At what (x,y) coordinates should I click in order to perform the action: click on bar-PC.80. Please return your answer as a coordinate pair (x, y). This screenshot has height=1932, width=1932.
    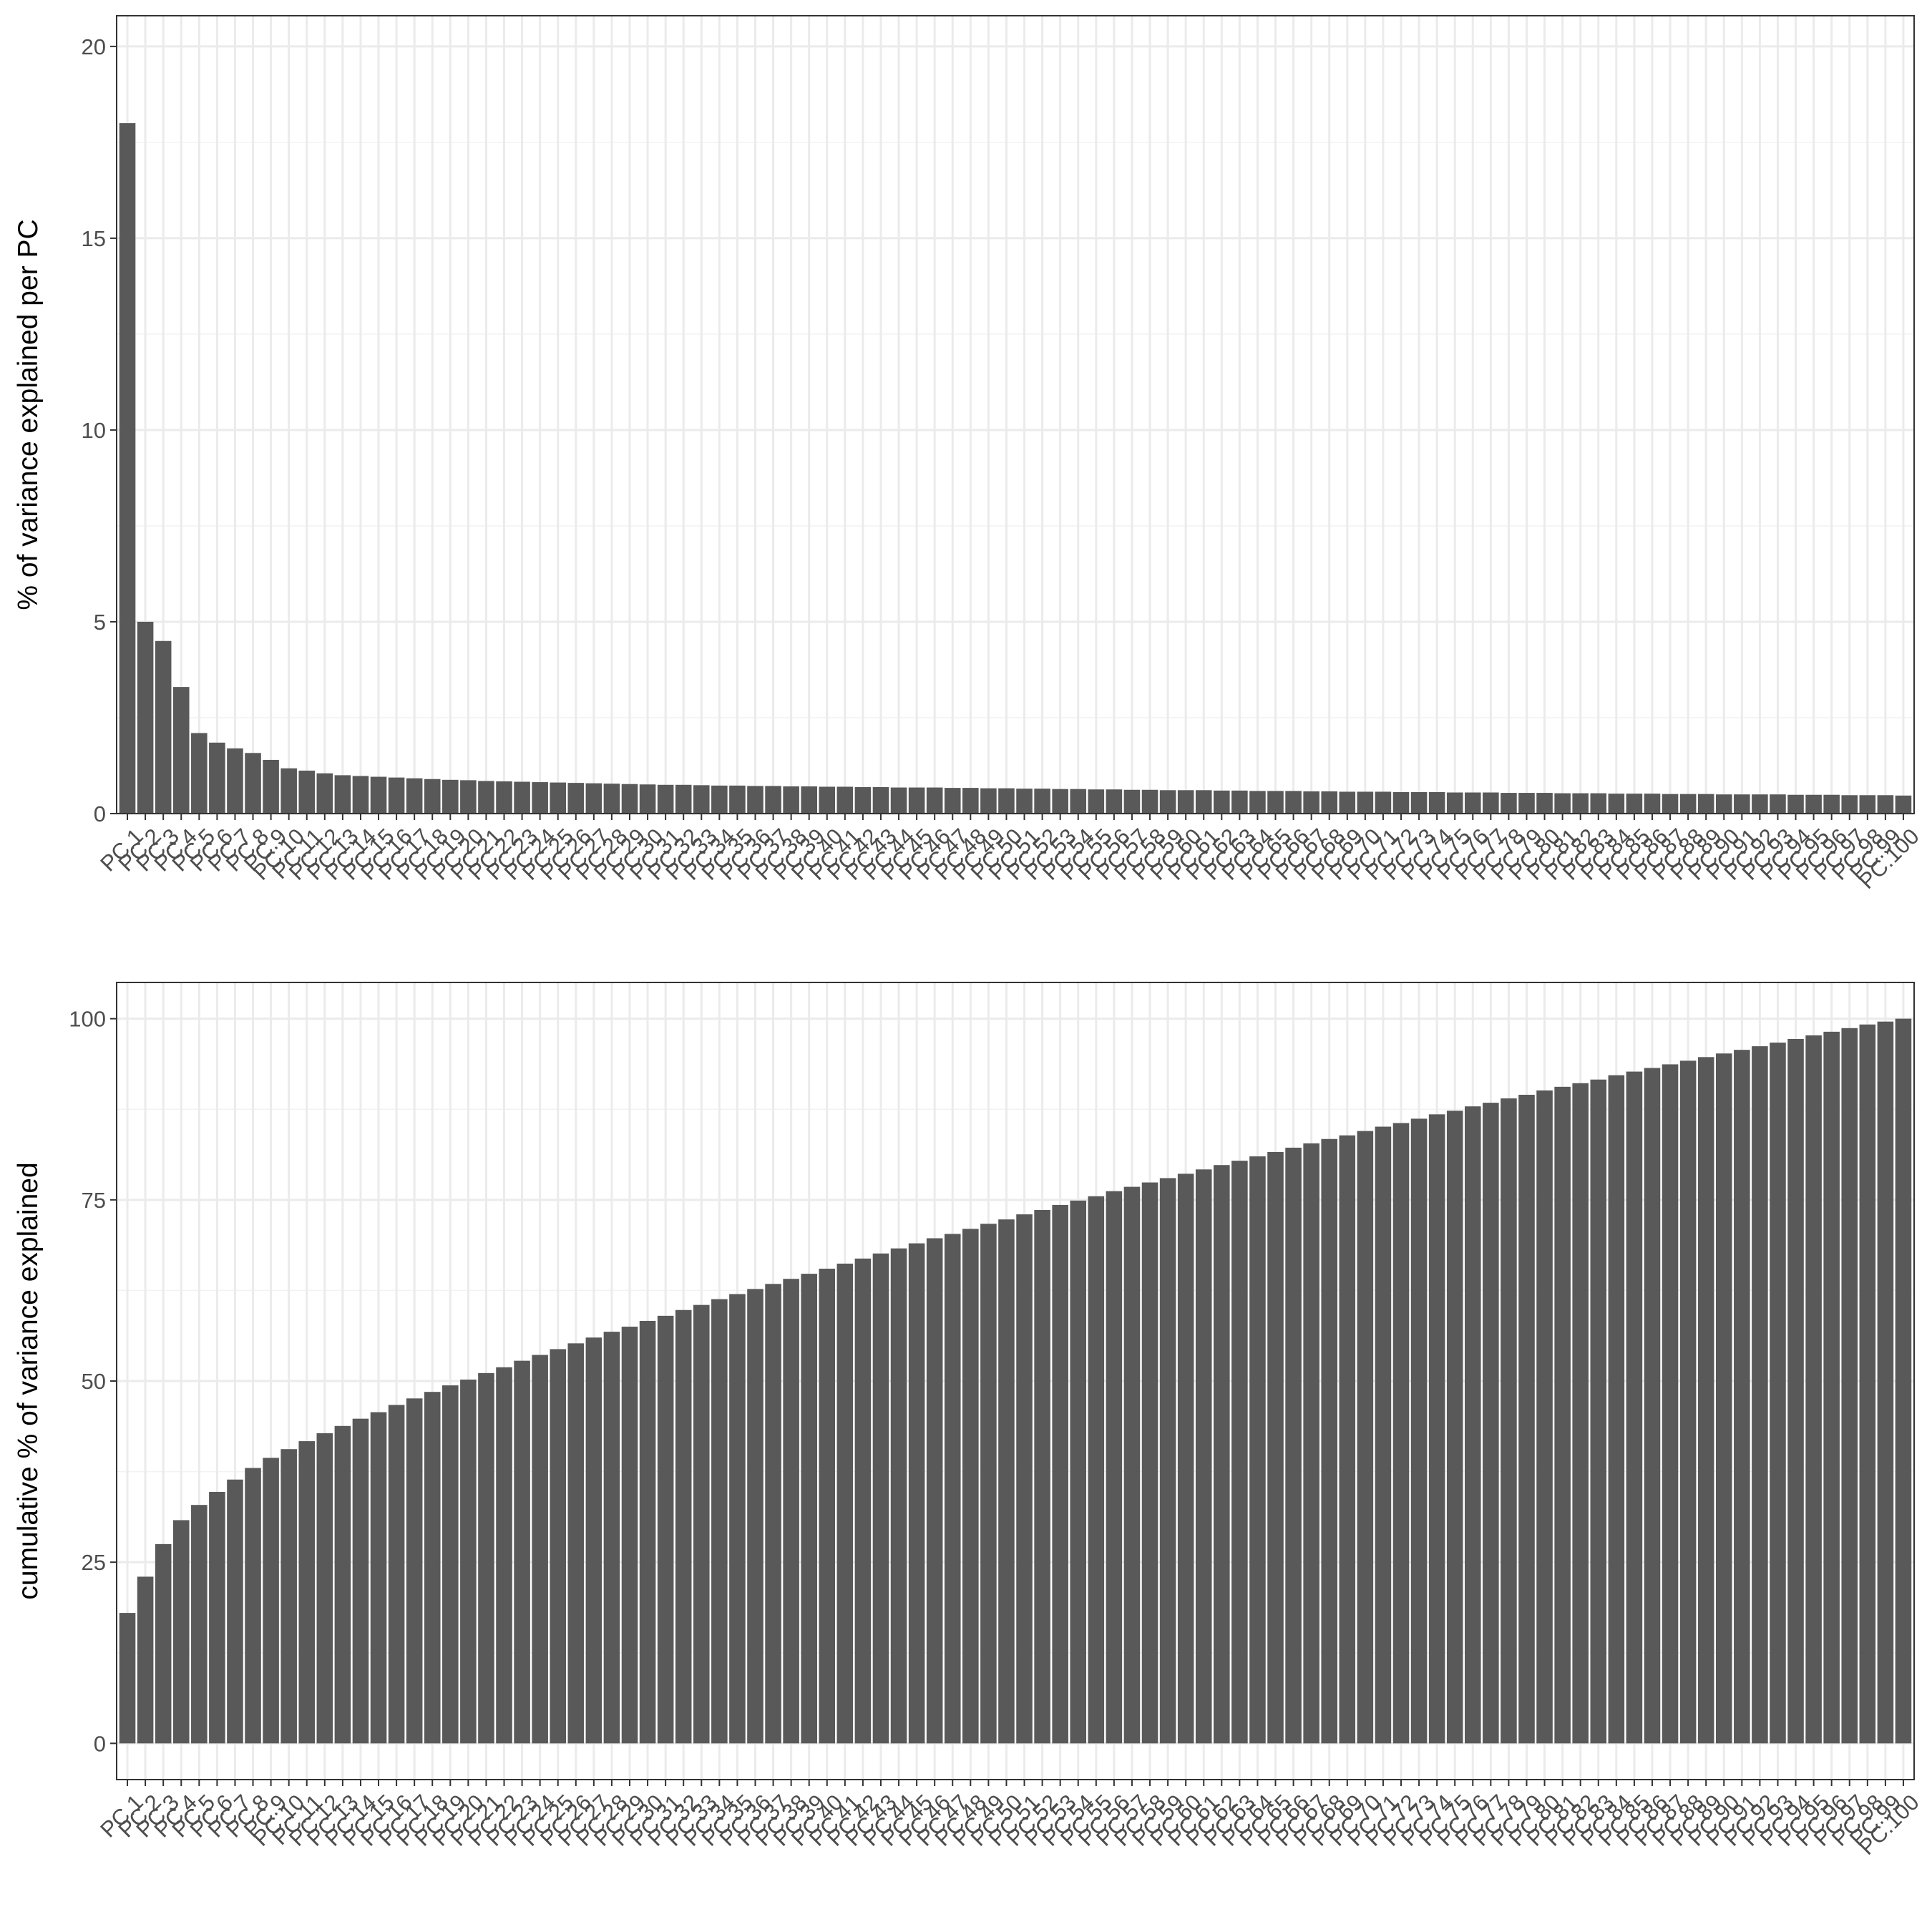
    Looking at the image, I should click on (1544, 803).